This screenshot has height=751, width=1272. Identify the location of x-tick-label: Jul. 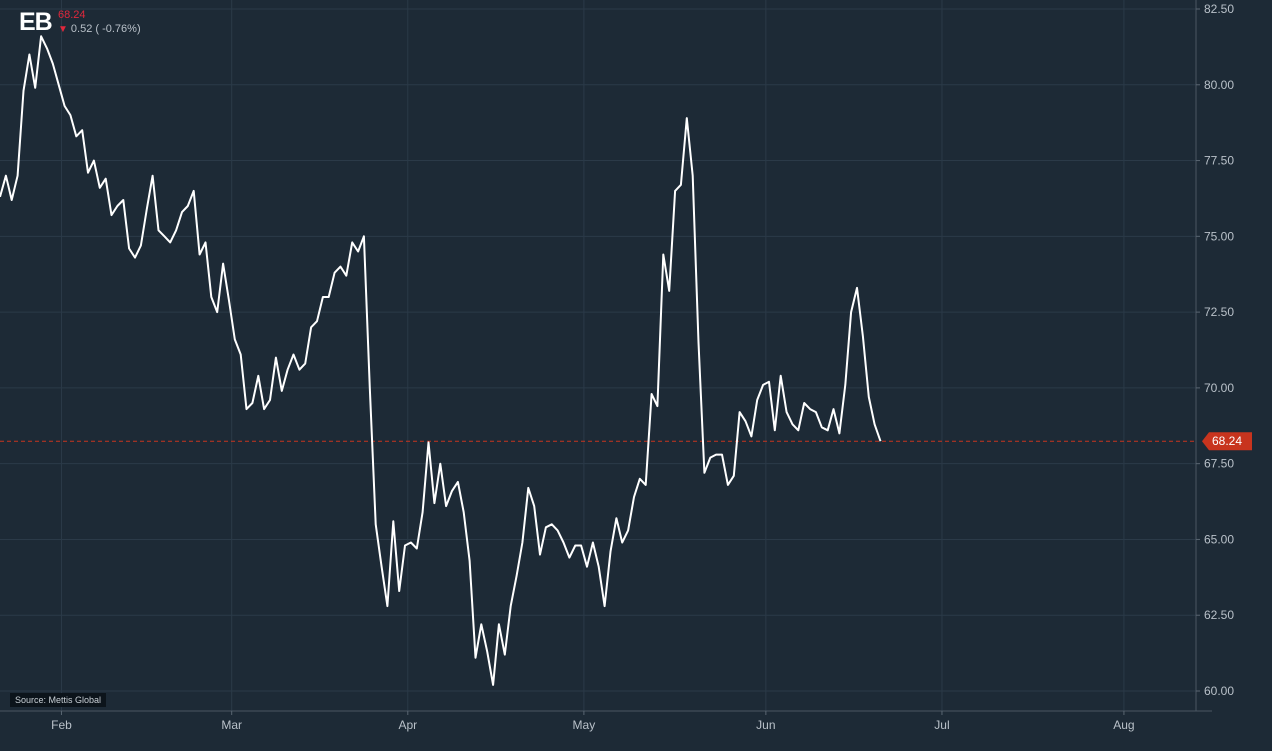
(941, 725).